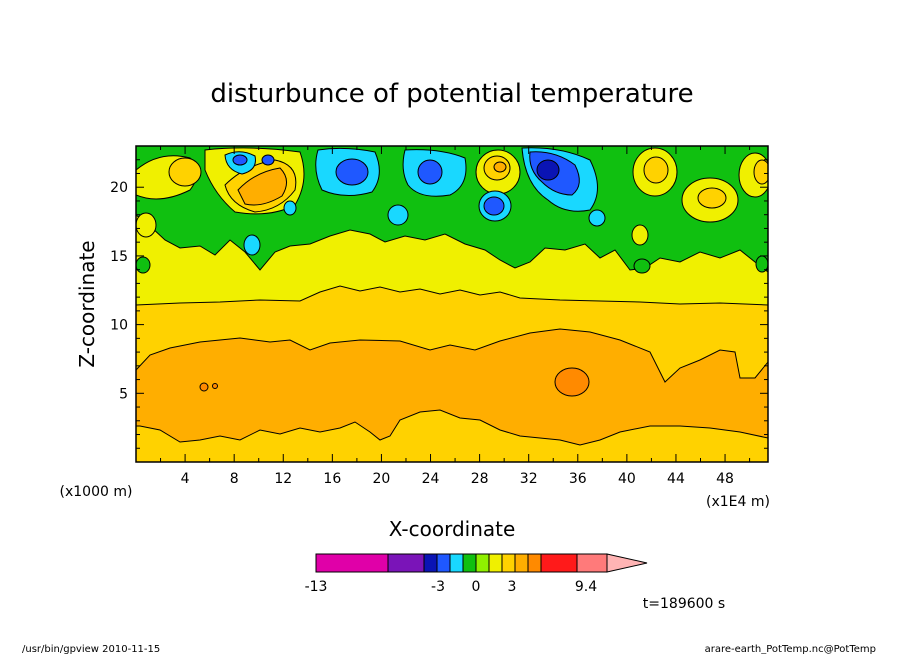 The width and height of the screenshot is (904, 654). What do you see at coordinates (382, 479) in the screenshot?
I see `x-tick-label: 20` at bounding box center [382, 479].